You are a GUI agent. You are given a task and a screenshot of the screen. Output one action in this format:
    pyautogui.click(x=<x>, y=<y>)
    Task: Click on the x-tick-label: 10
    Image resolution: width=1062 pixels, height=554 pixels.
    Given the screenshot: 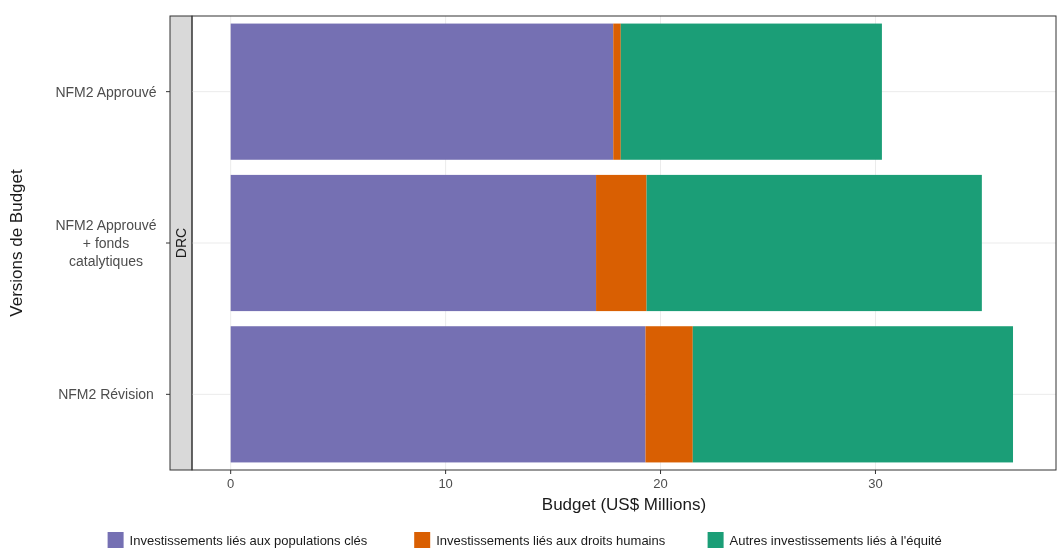 What is the action you would take?
    pyautogui.click(x=445, y=483)
    